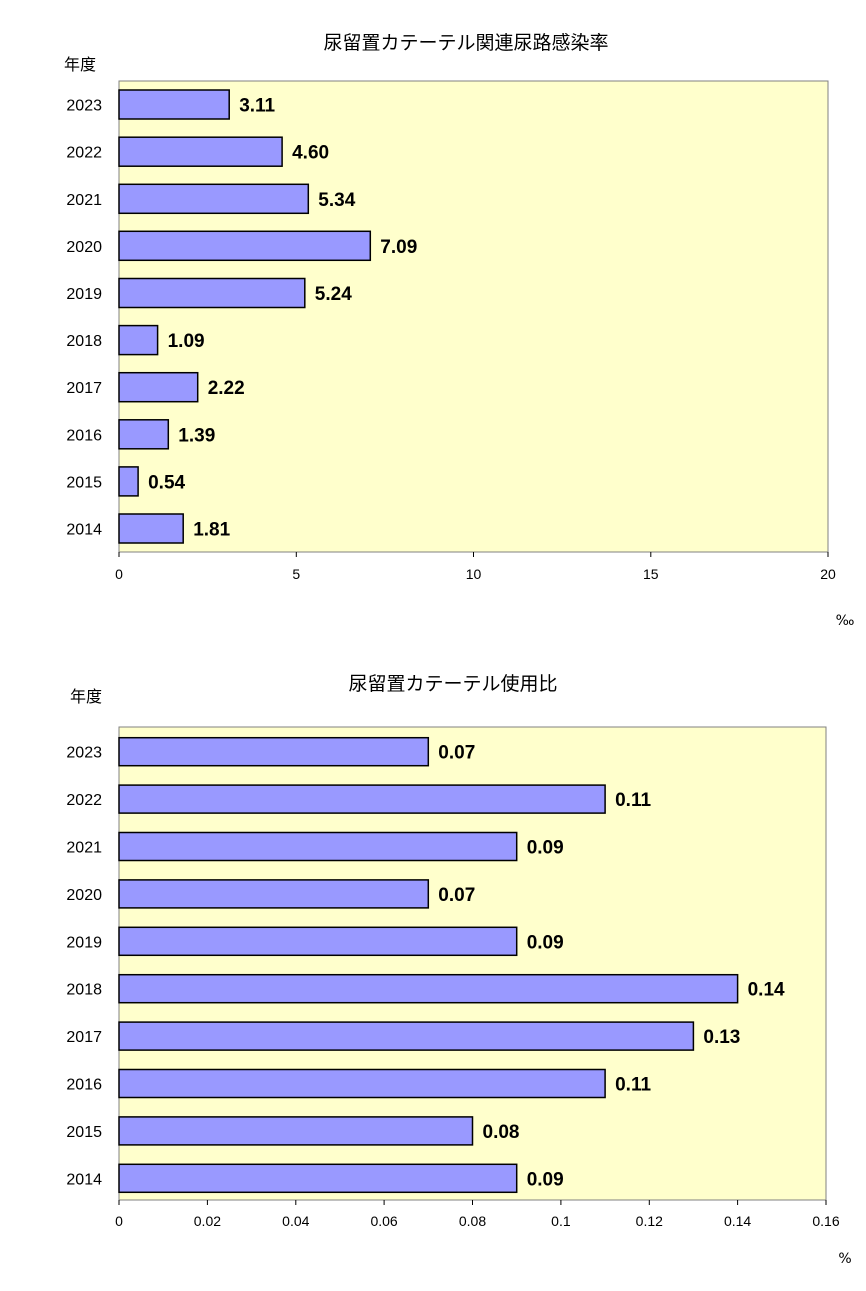 The image size is (866, 1291). I want to click on unit-label: ‰, so click(845, 621).